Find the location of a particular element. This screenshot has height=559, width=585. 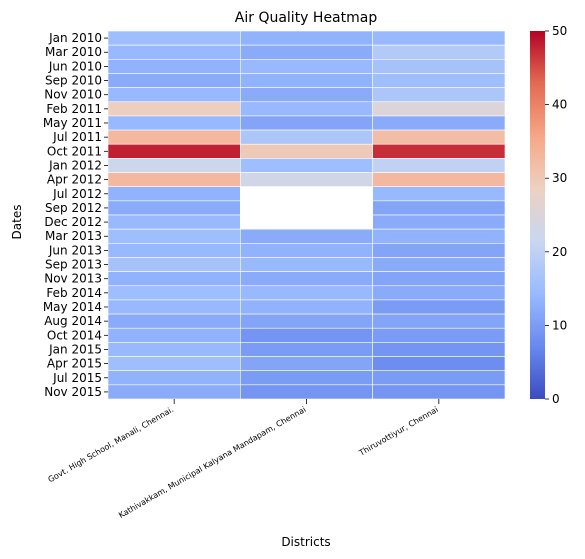

y-tick-label: Nov 2015 is located at coordinates (73, 392).